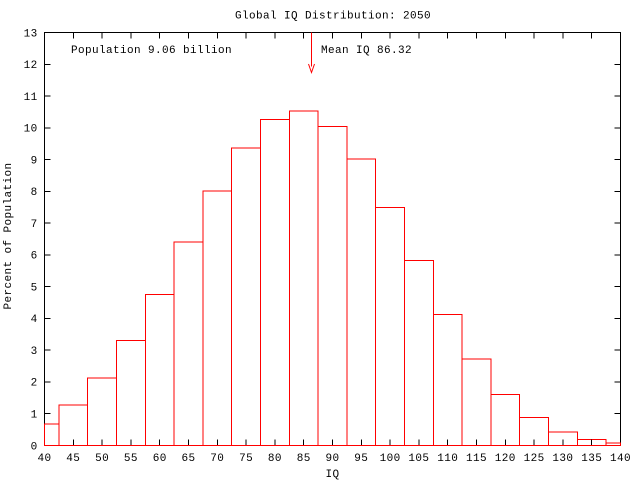 Image resolution: width=640 pixels, height=480 pixels. Describe the element at coordinates (591, 459) in the screenshot. I see `svg-text: 135` at that location.